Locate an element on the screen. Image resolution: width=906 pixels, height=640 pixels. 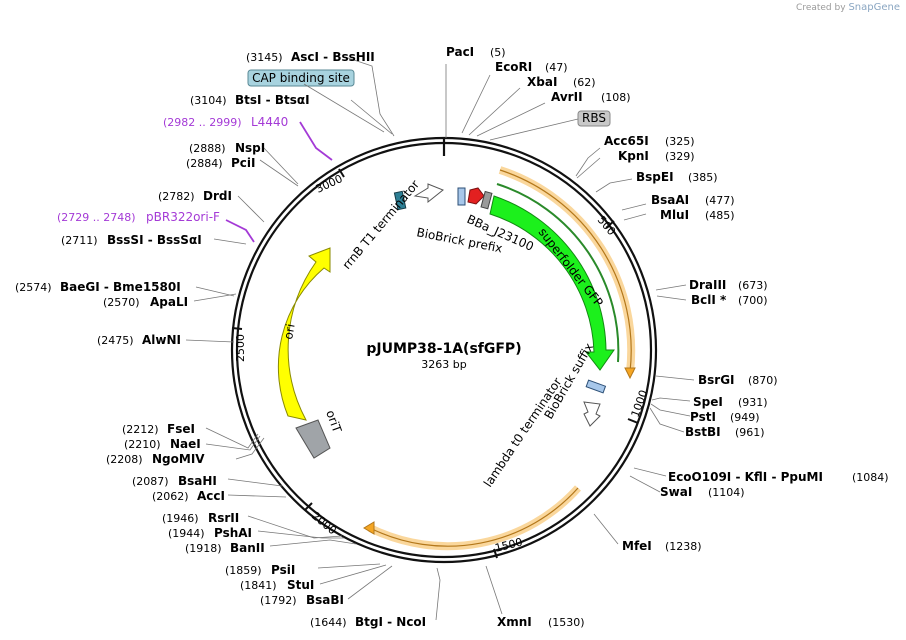
tick-1500-mark is located at coordinates (495, 553).